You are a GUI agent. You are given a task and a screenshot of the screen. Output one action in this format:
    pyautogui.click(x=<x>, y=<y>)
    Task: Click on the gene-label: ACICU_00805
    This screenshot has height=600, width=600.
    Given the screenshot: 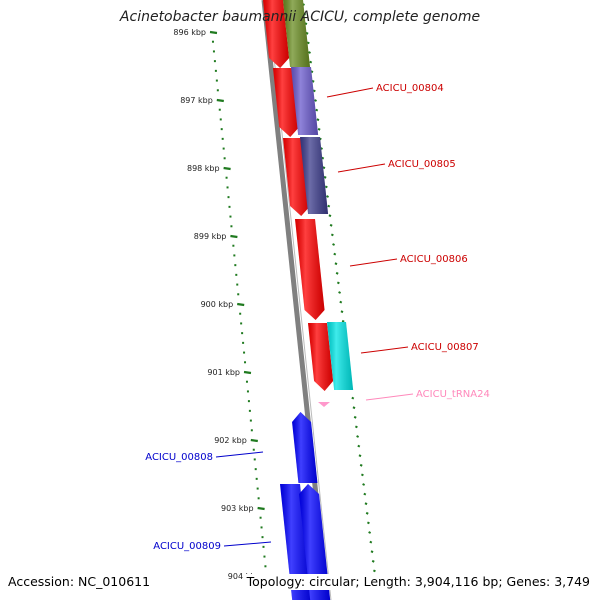 What is the action you would take?
    pyautogui.click(x=422, y=164)
    